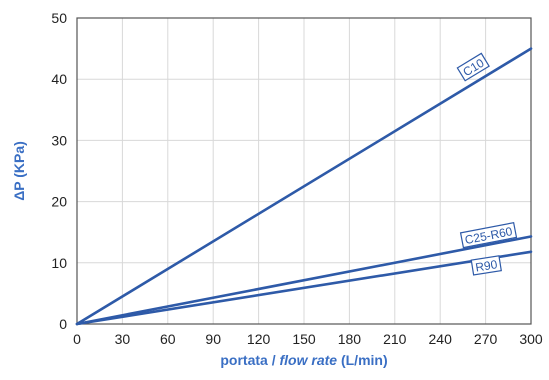 Image resolution: width=549 pixels, height=380 pixels. I want to click on y-tick-label: 0, so click(63, 324).